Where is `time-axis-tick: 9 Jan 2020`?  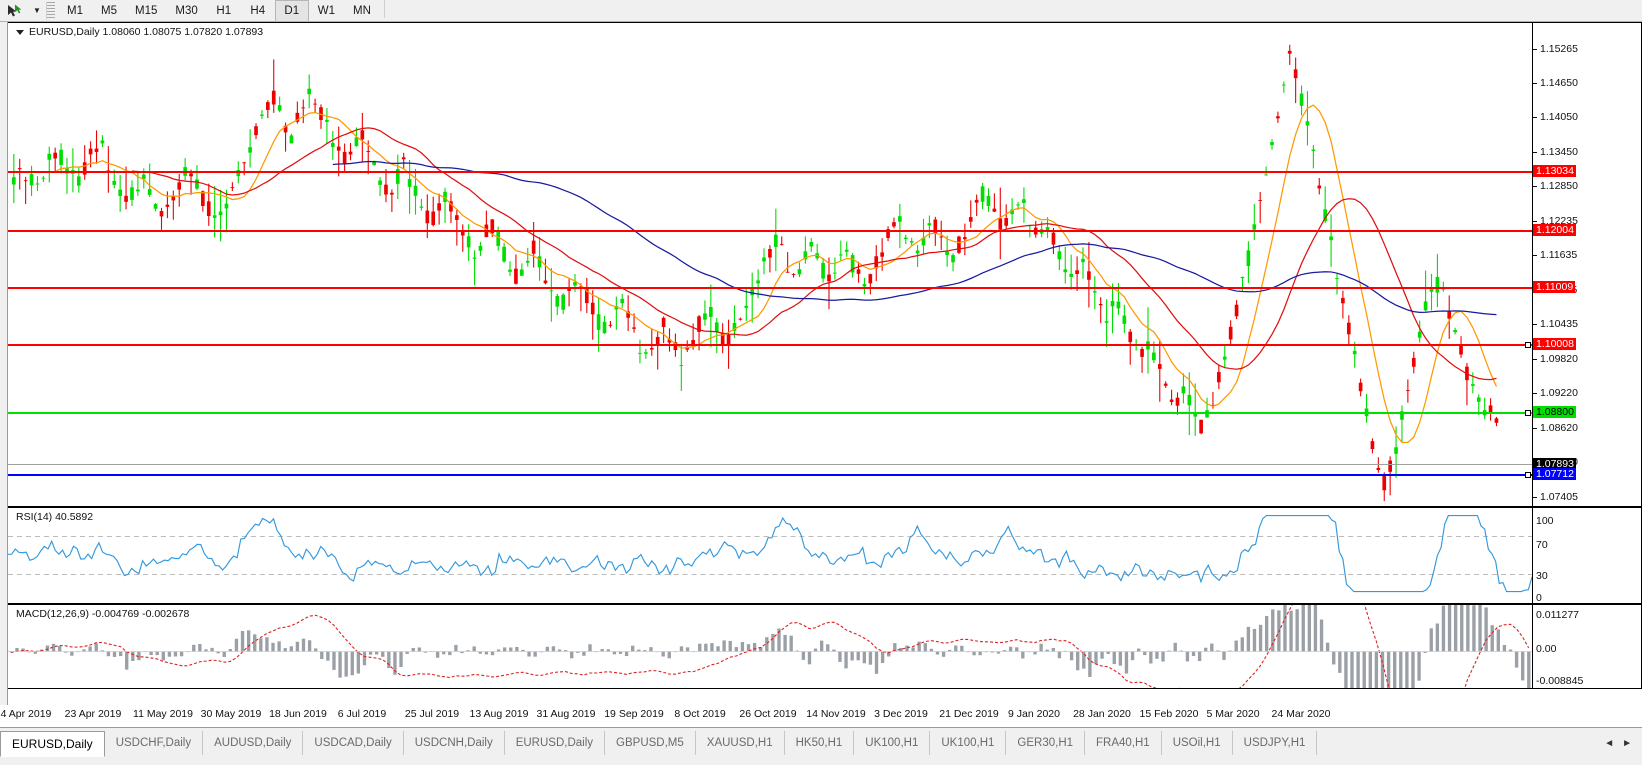 time-axis-tick: 9 Jan 2020 is located at coordinates (1034, 714).